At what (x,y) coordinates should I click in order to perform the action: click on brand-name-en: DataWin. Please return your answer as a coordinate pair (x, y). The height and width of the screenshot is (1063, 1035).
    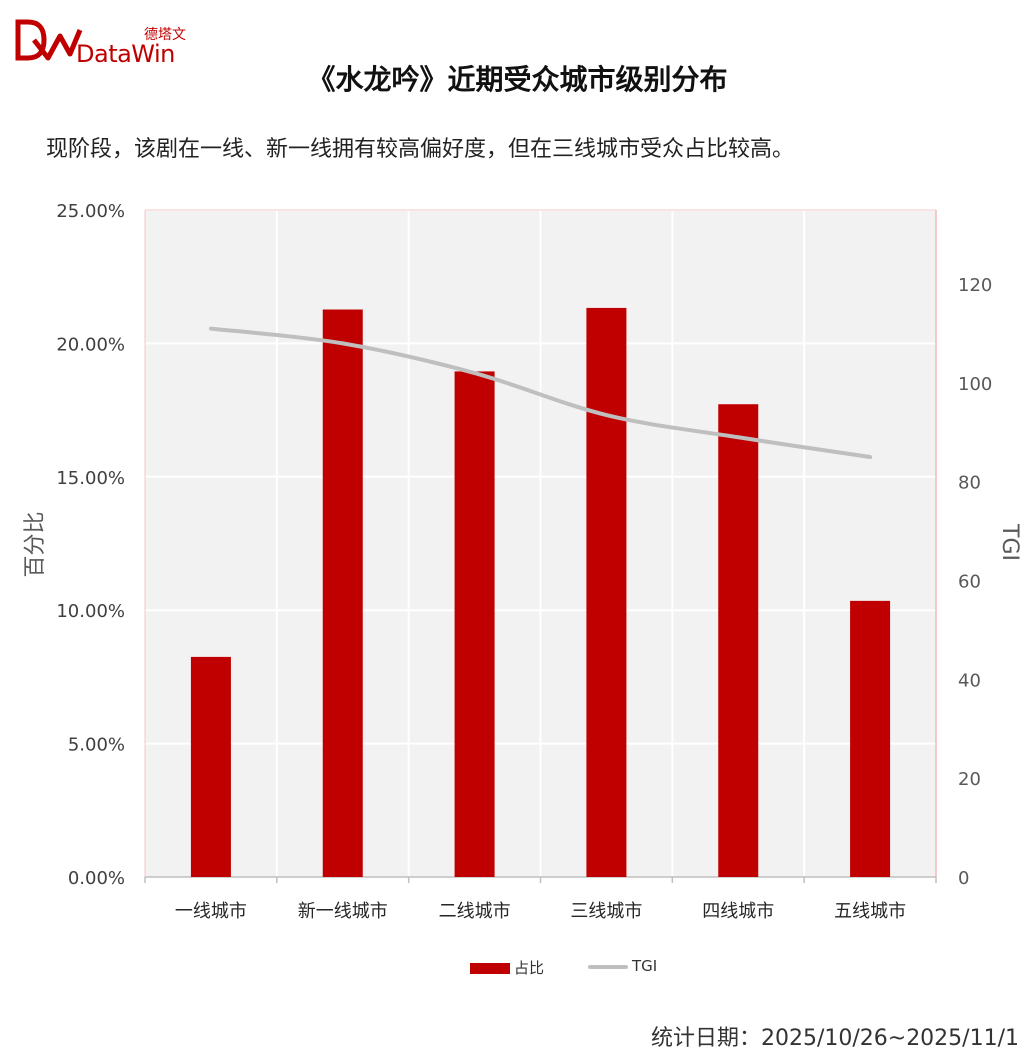
    Looking at the image, I should click on (125, 54).